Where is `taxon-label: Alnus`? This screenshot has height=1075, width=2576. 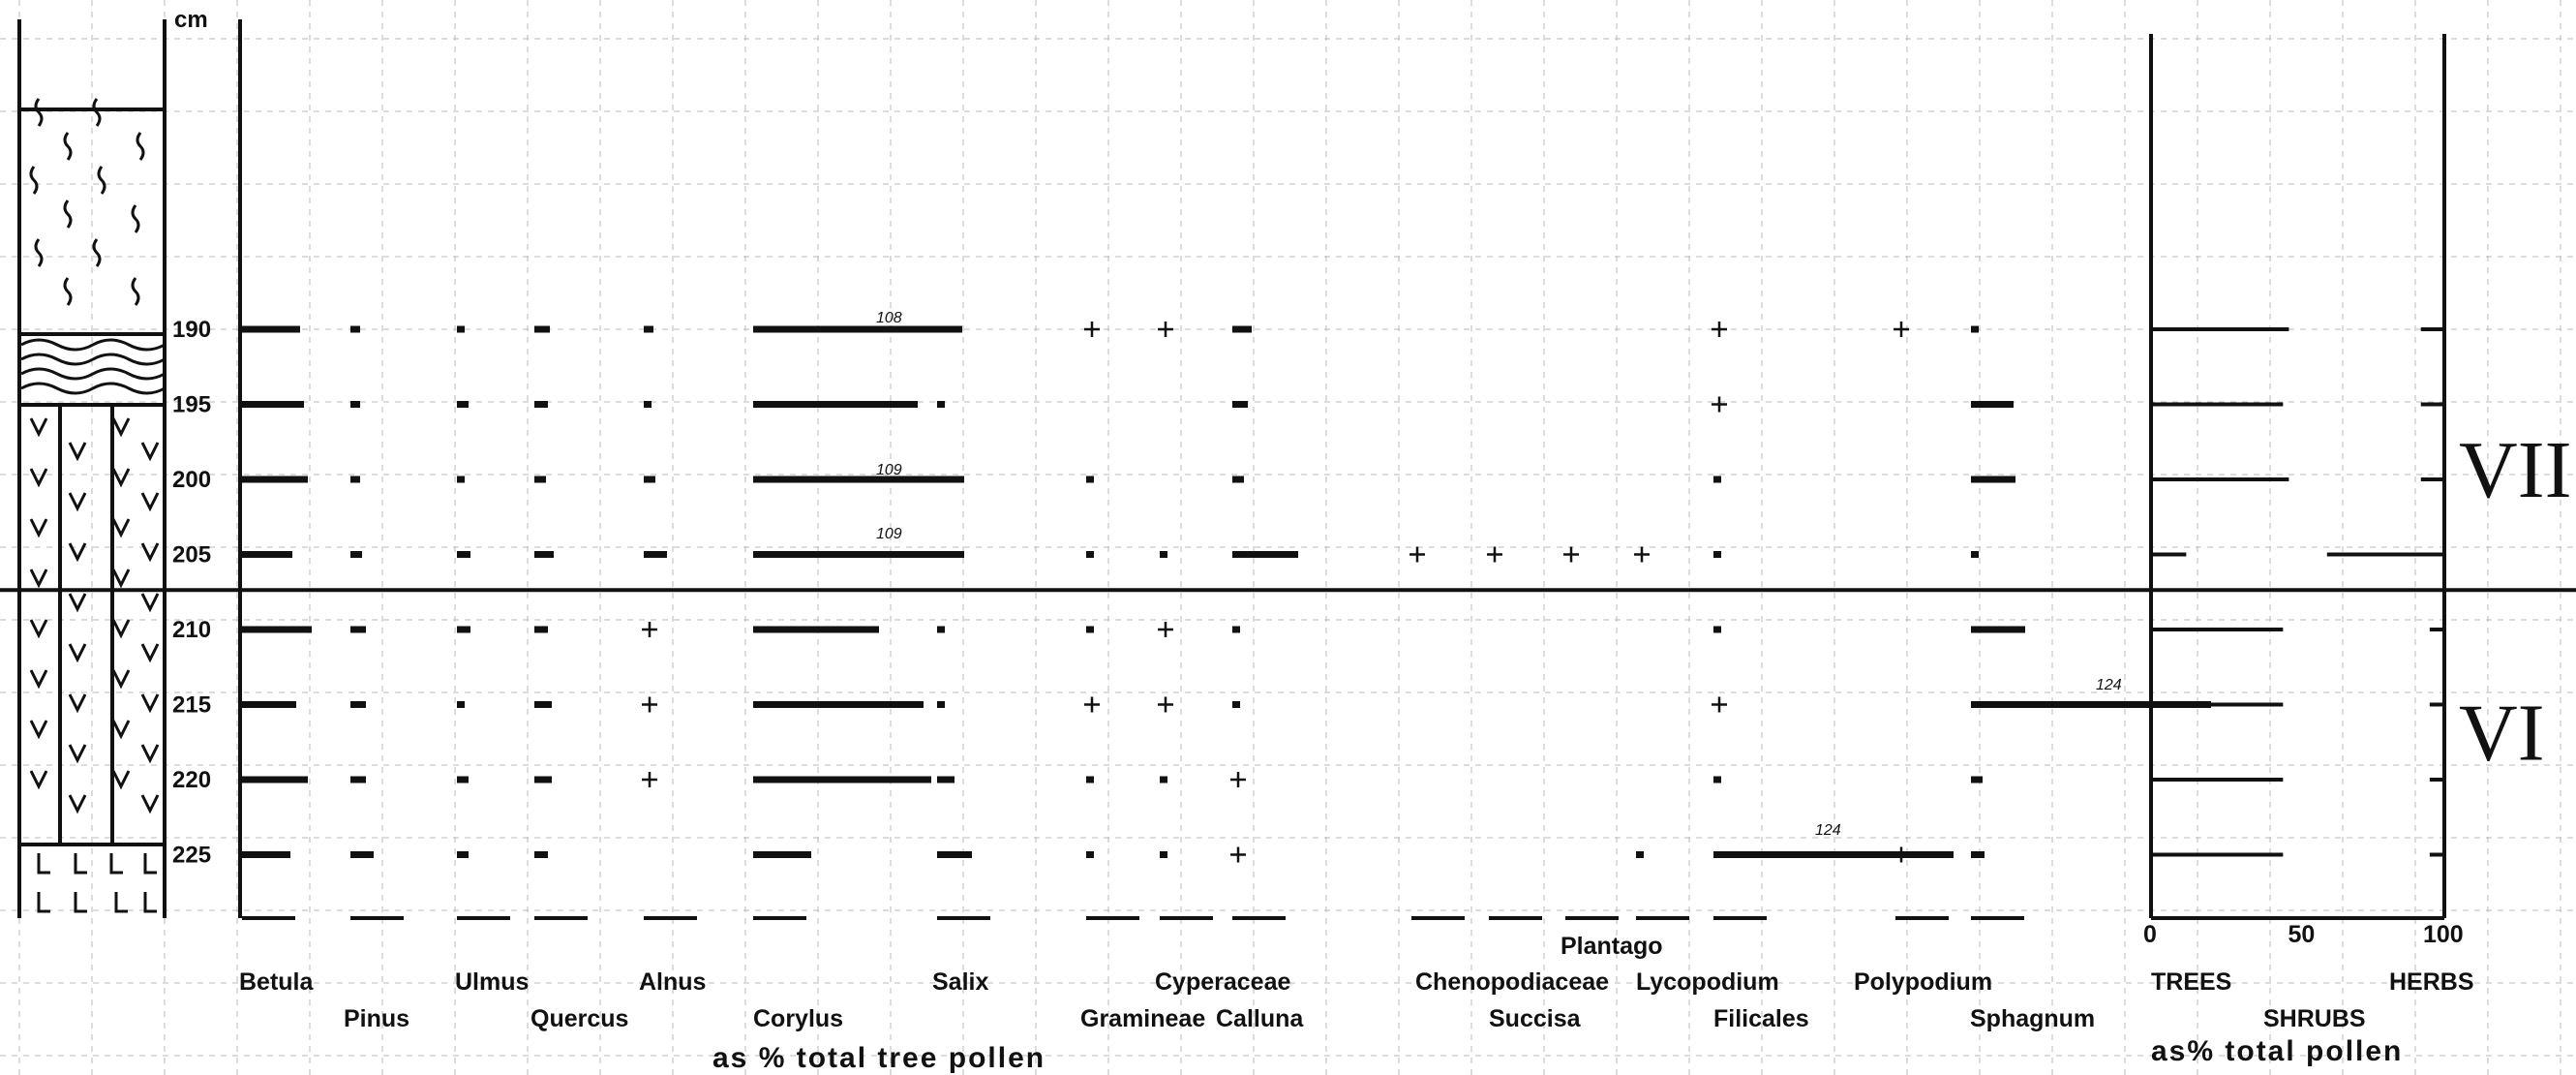
taxon-label: Alnus is located at coordinates (672, 982).